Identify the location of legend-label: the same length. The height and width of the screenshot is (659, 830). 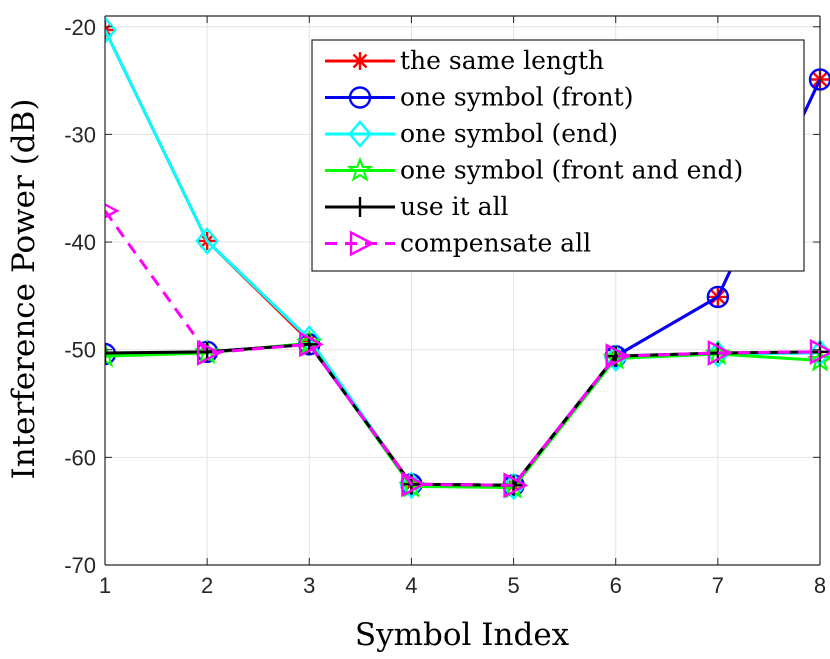
(502, 60).